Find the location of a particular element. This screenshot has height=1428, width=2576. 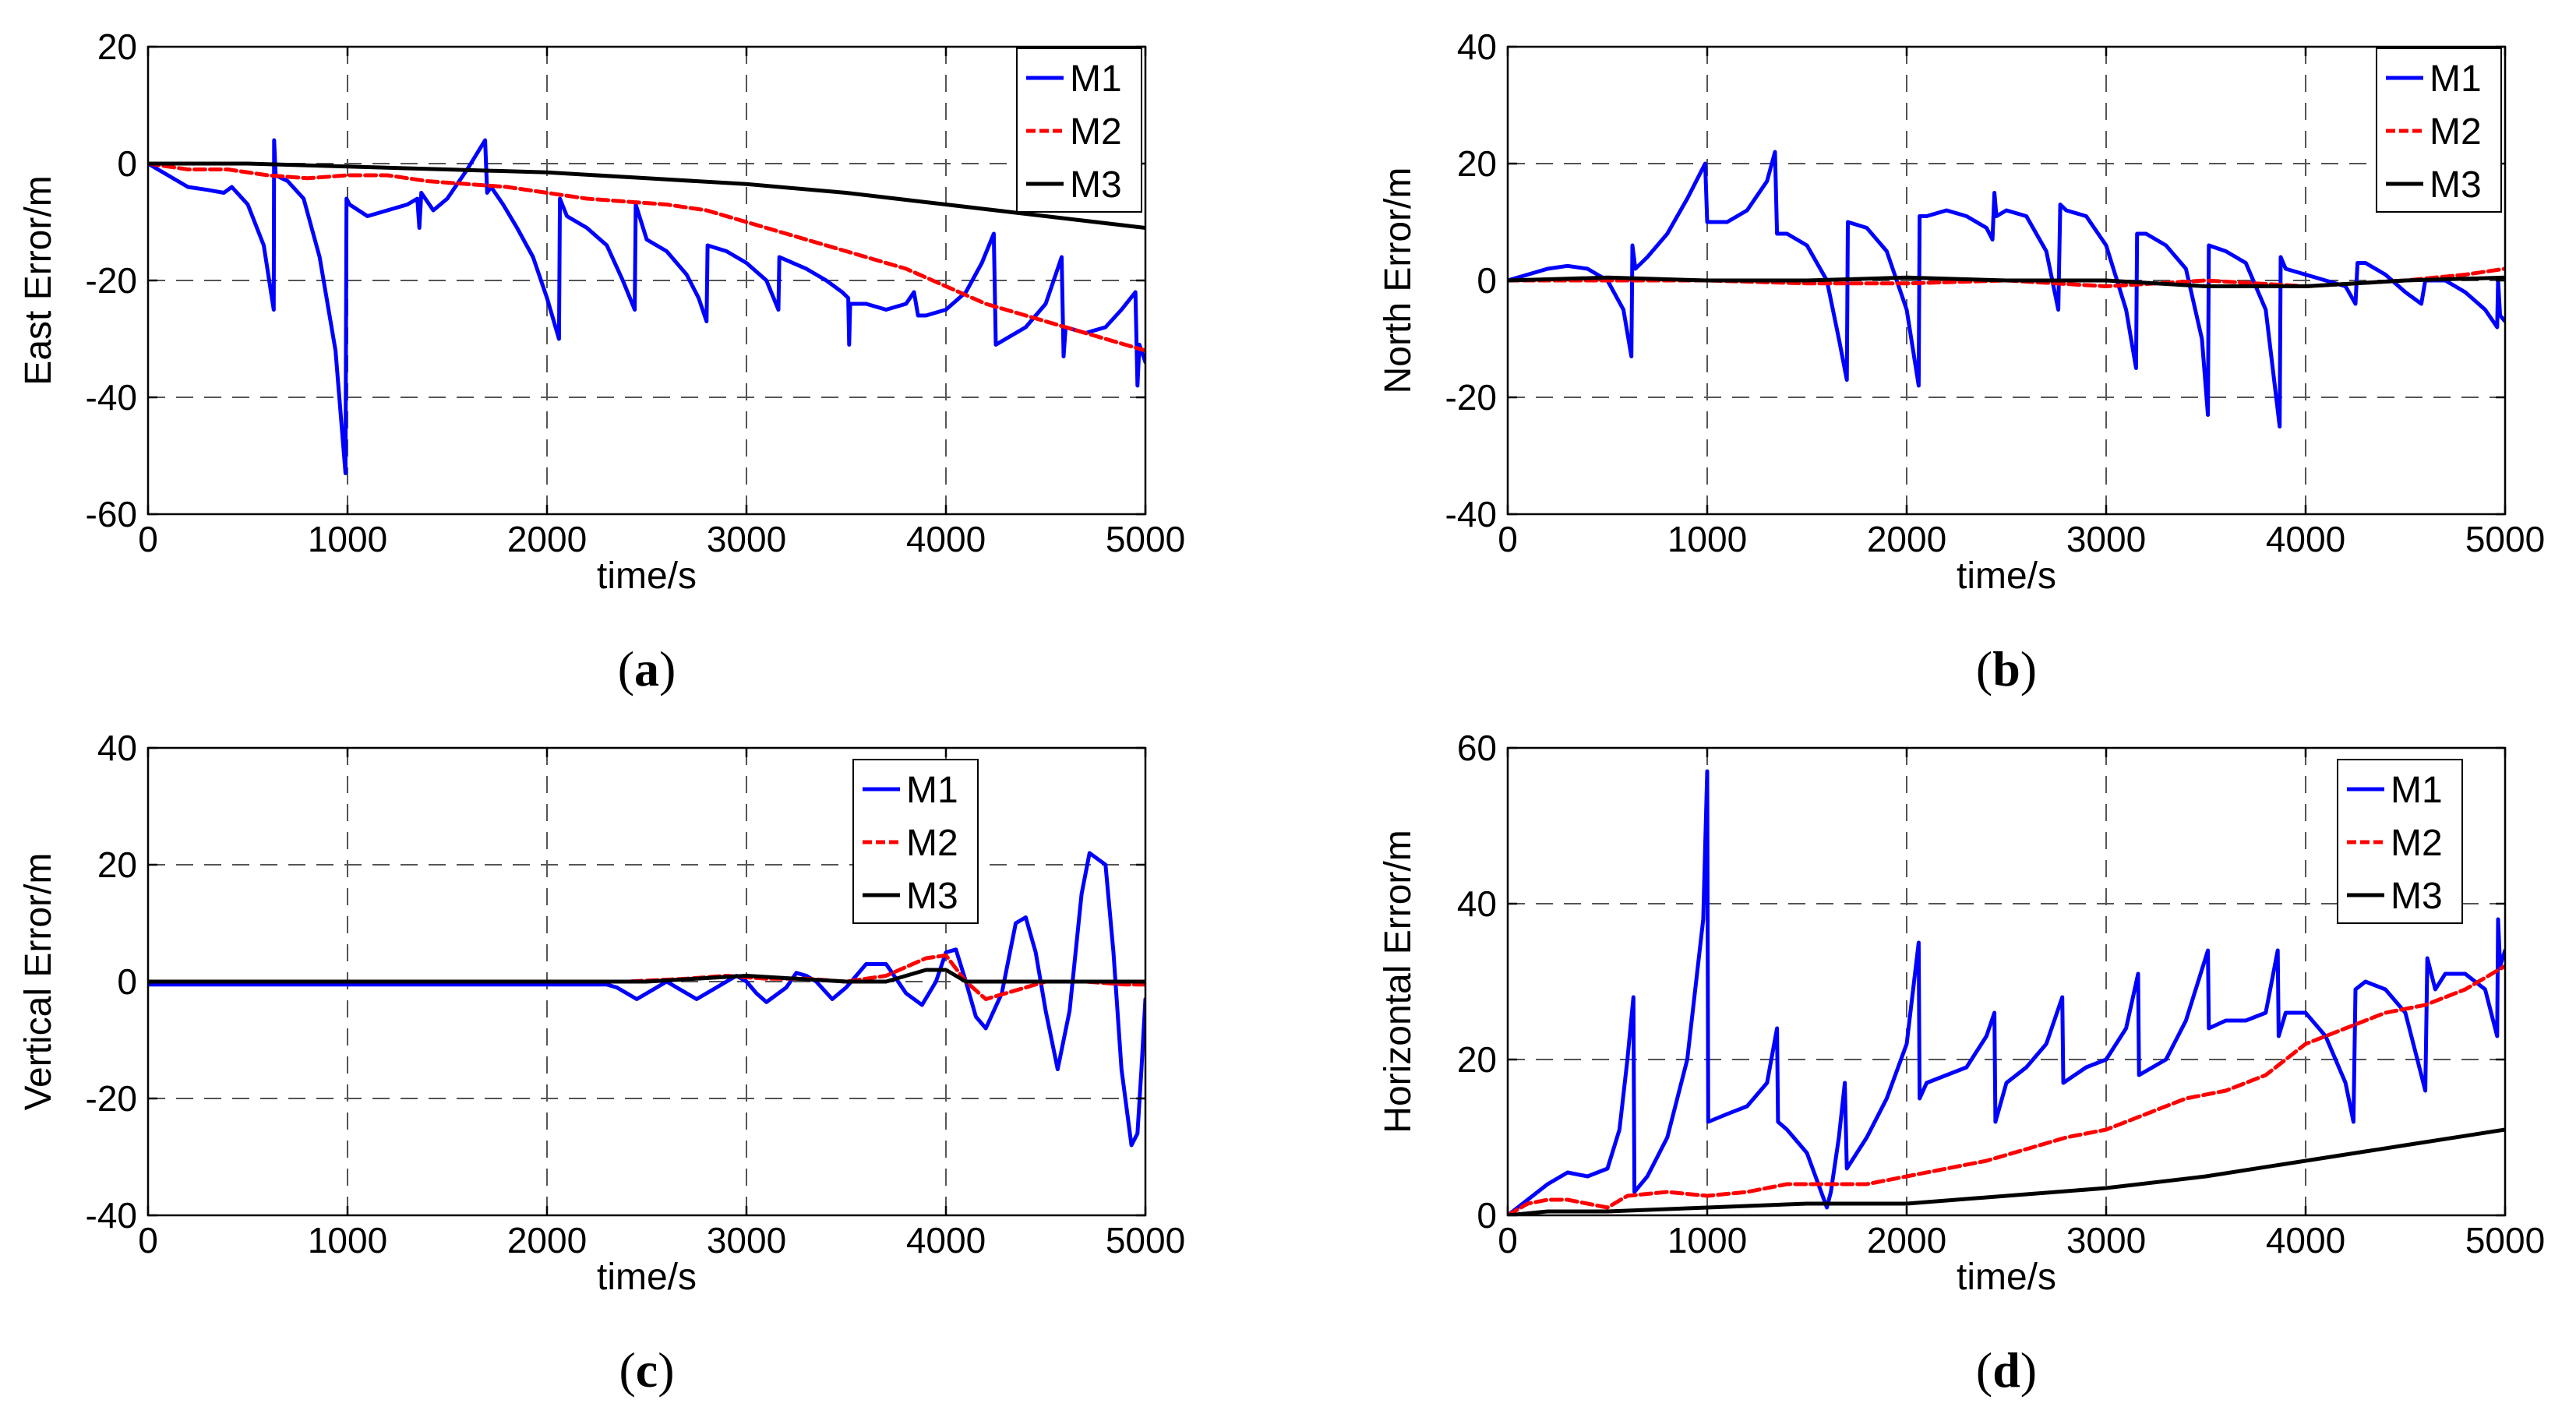

plot-area is located at coordinates (646, 280).